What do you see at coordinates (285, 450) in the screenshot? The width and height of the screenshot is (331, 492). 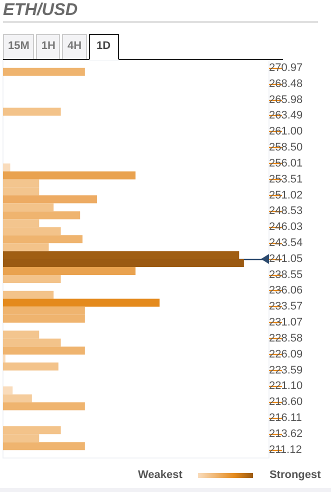 I see `y-tick-label: 211.12` at bounding box center [285, 450].